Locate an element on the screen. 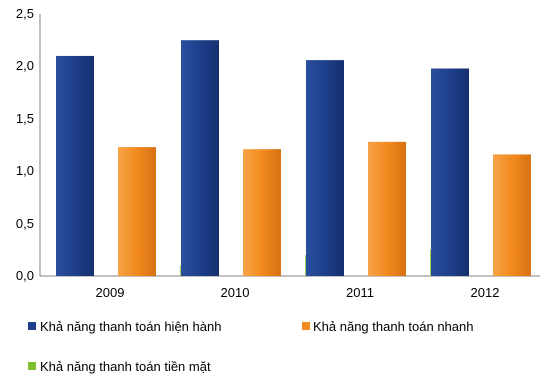  x-tick-label: 2009 is located at coordinates (110, 292).